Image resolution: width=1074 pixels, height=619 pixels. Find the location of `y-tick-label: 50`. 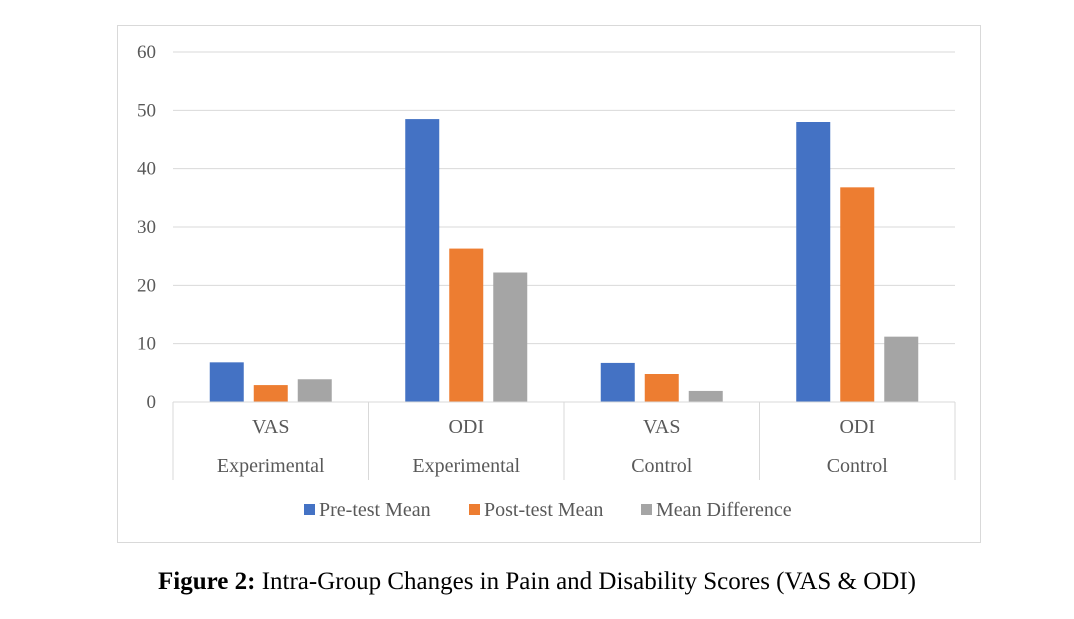

y-tick-label: 50 is located at coordinates (146, 110).